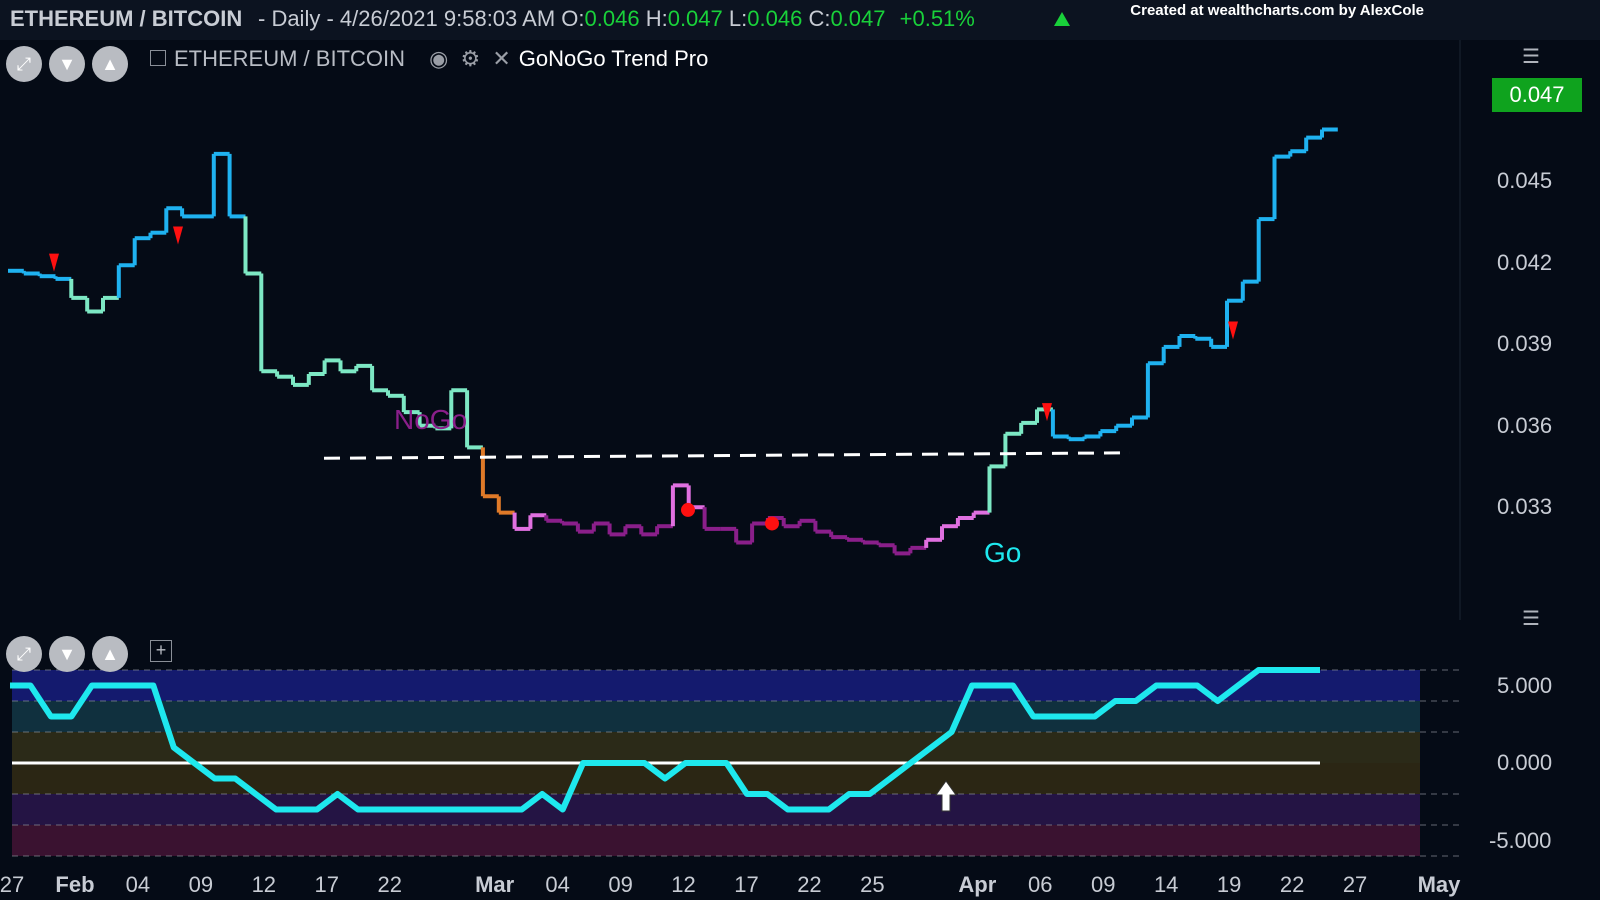 This screenshot has height=900, width=1600. Describe the element at coordinates (727, 455) in the screenshot. I see `support-dashed-line` at that location.